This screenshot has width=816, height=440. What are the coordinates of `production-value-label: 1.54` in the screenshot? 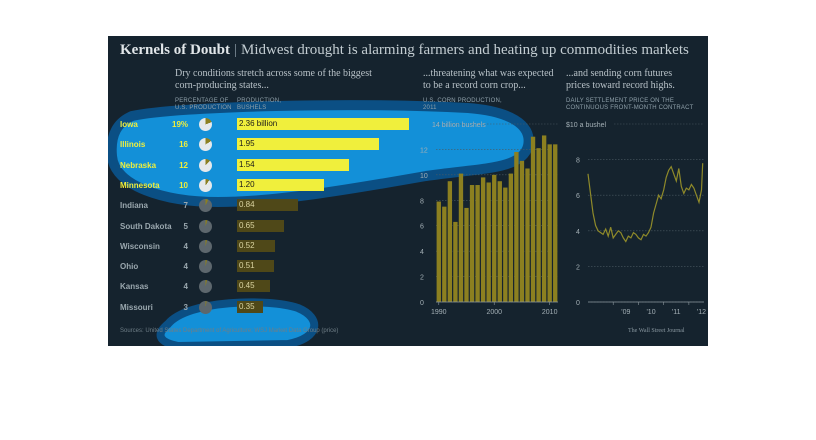 It's located at (247, 164).